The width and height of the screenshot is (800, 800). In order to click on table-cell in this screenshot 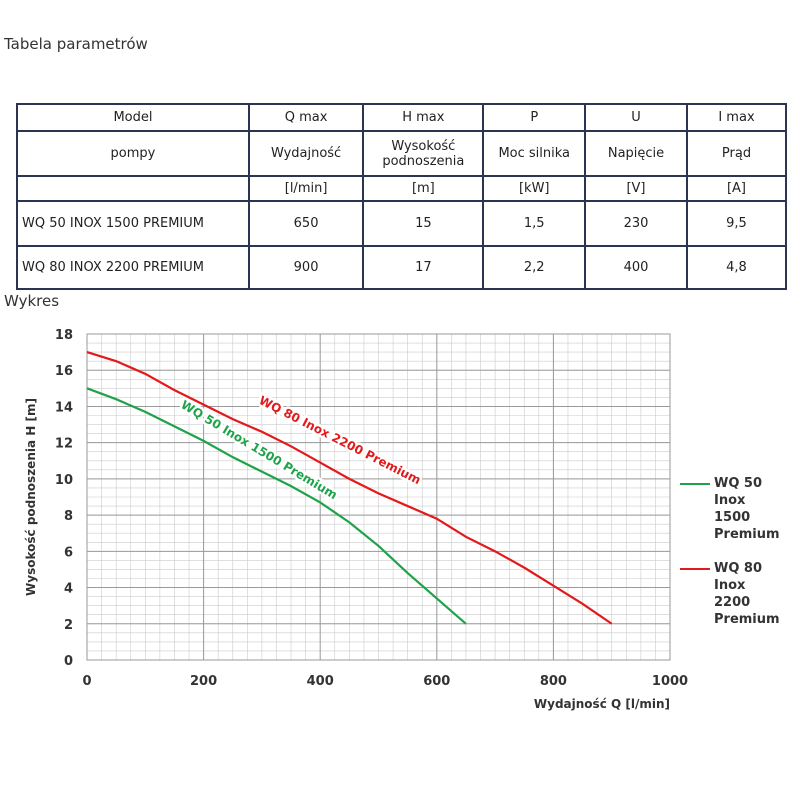, I will do `click(133, 188)`.